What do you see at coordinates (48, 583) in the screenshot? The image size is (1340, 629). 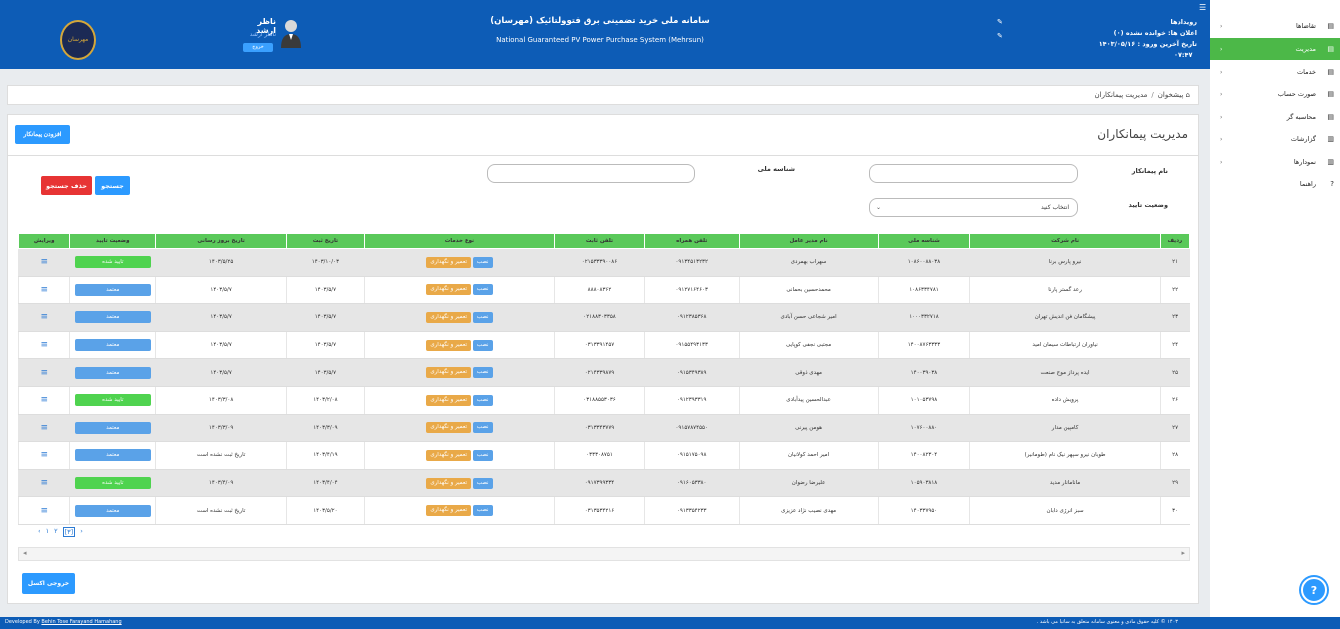 I see `excel-export-button: خروجی اکسل` at bounding box center [48, 583].